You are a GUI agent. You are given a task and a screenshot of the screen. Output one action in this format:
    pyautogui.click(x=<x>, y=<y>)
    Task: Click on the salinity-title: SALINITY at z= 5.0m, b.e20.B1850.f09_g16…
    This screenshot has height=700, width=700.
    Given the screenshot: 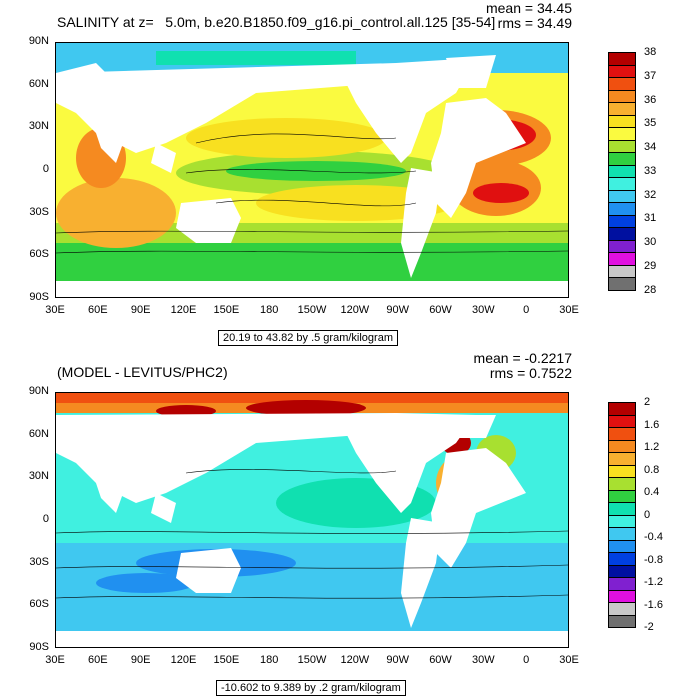 What is the action you would take?
    pyautogui.click(x=276, y=22)
    